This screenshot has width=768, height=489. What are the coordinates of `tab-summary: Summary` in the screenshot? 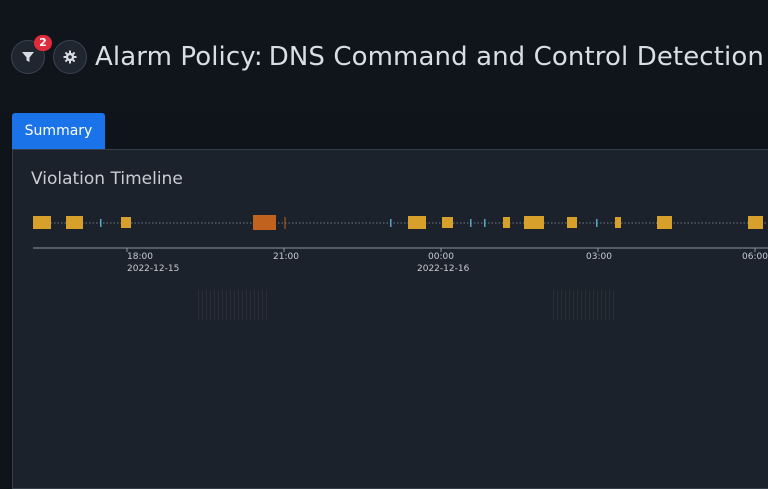 It's located at (58, 135).